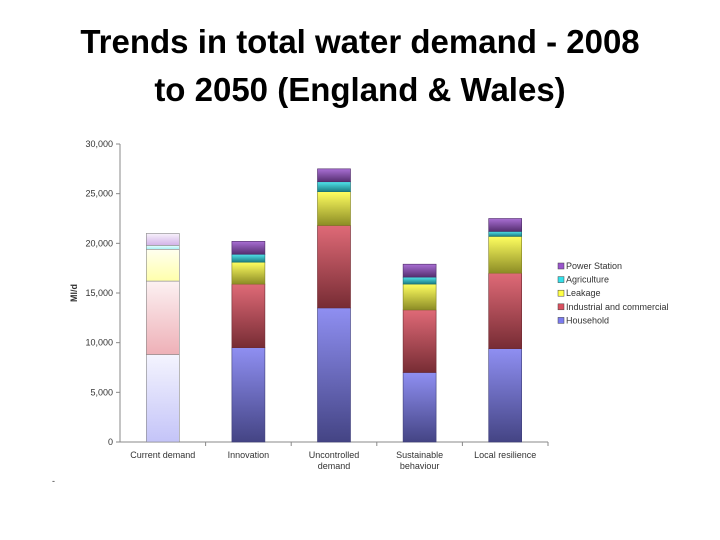 This screenshot has width=720, height=540. What do you see at coordinates (583, 293) in the screenshot?
I see `legend-label-leakage: Leakage` at bounding box center [583, 293].